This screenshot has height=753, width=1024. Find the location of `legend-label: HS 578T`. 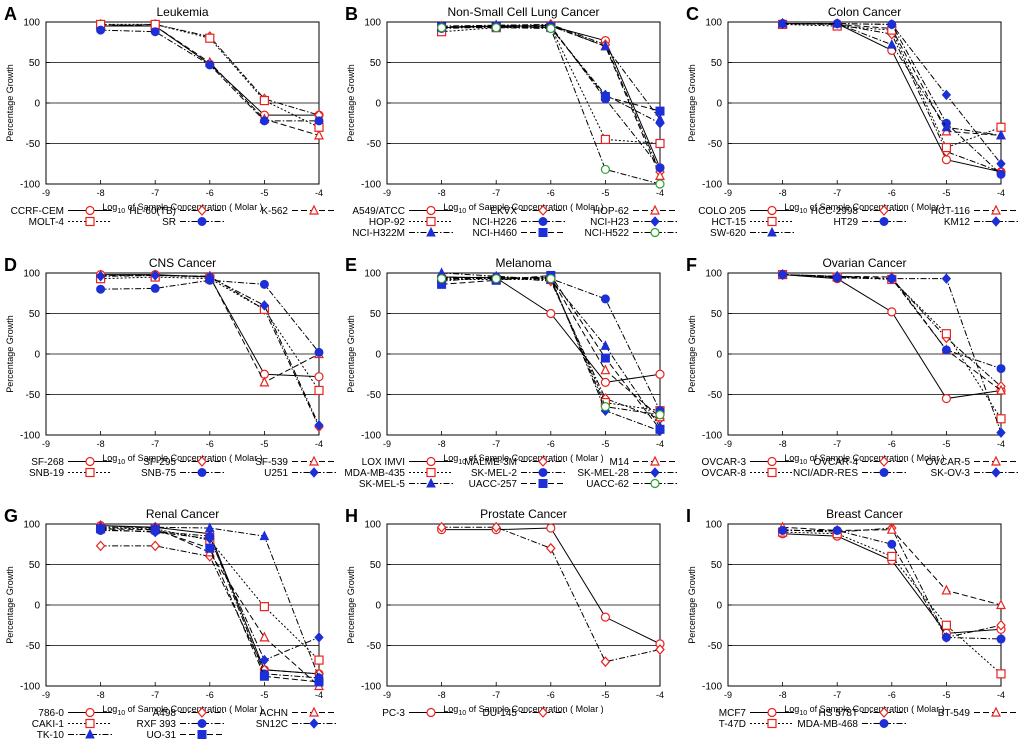

legend-label: HS 578T is located at coordinates (838, 713).